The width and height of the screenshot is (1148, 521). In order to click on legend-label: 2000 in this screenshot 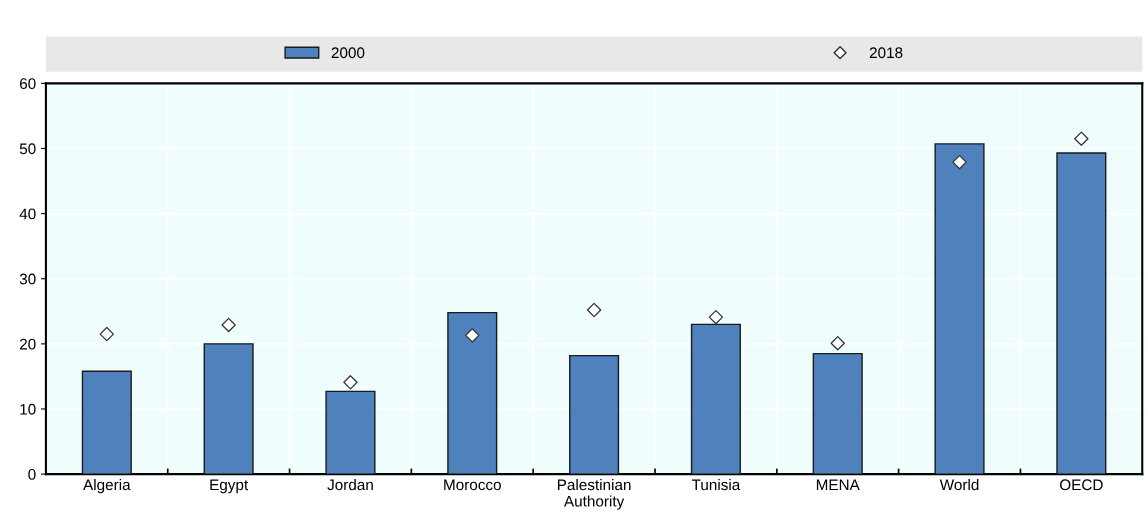, I will do `click(348, 53)`.